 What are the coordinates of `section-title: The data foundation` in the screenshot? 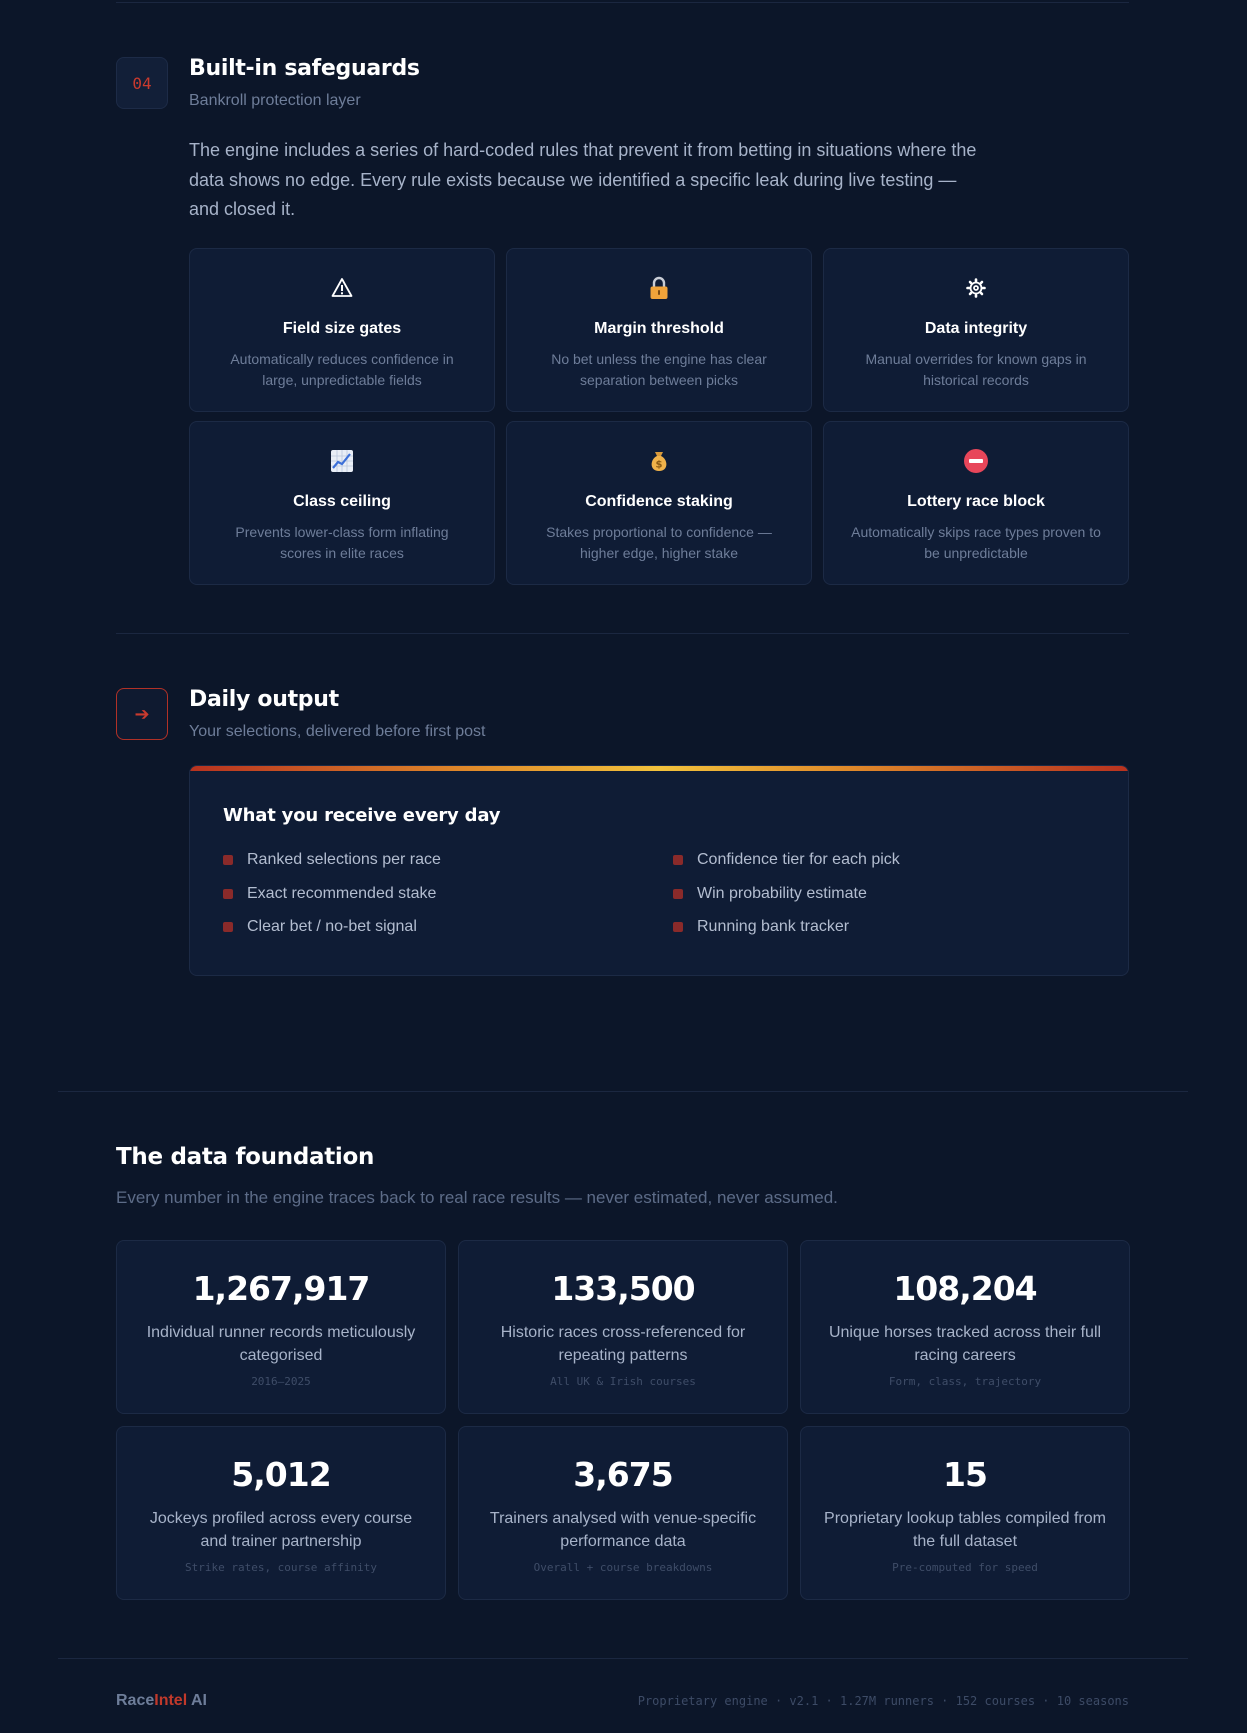 It's located at (245, 1157).